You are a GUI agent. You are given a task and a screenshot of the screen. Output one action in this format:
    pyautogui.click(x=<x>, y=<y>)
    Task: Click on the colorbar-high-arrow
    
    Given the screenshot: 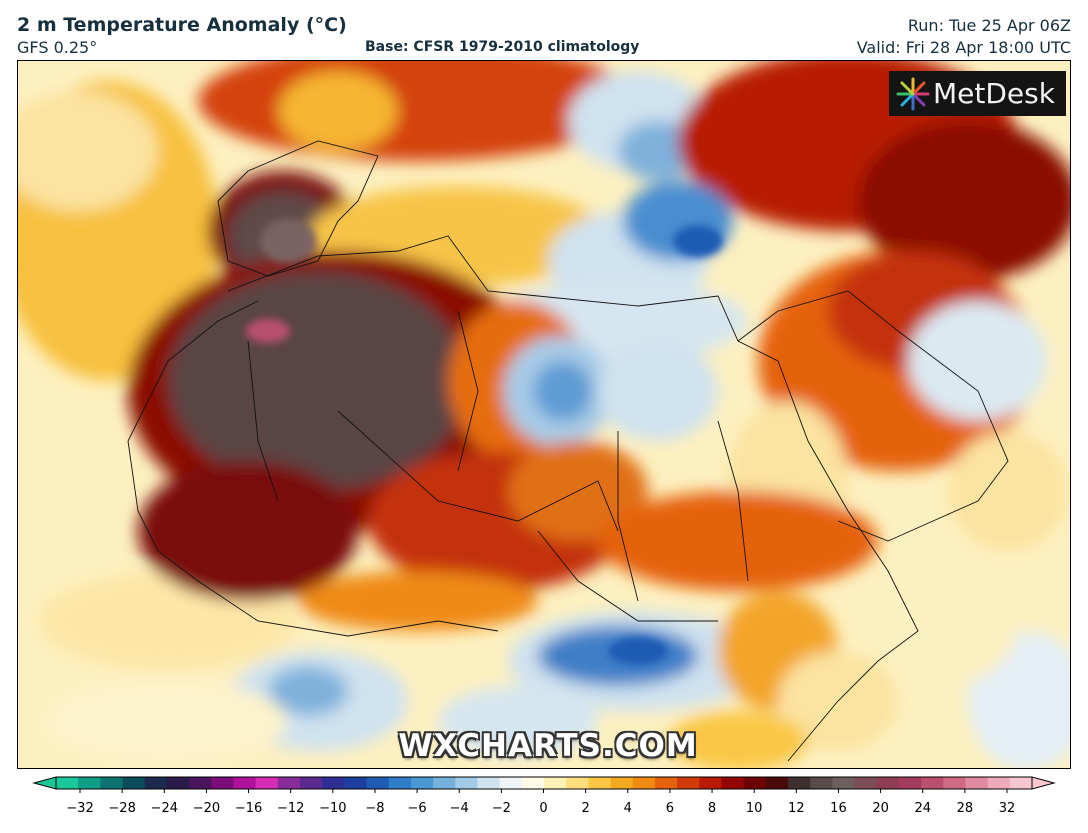 What is the action you would take?
    pyautogui.click(x=1043, y=783)
    